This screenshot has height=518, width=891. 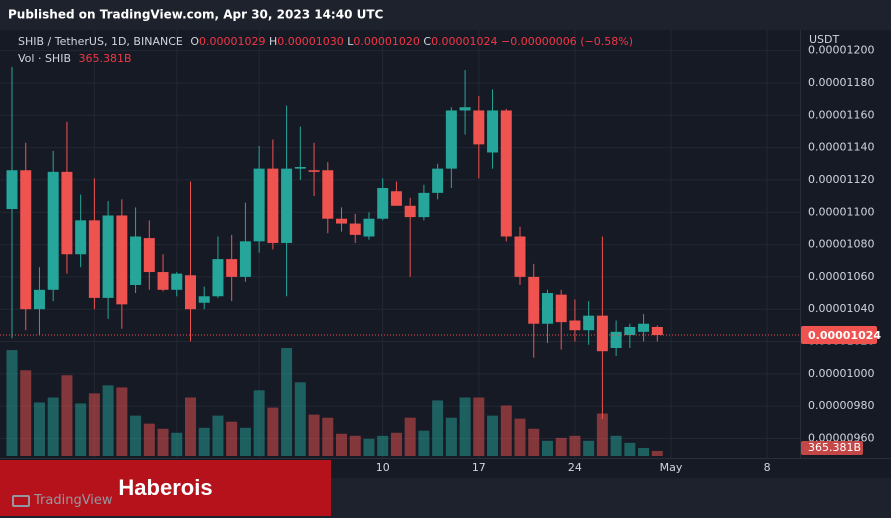 I want to click on y-tick-label: 0.00001140, so click(x=841, y=147).